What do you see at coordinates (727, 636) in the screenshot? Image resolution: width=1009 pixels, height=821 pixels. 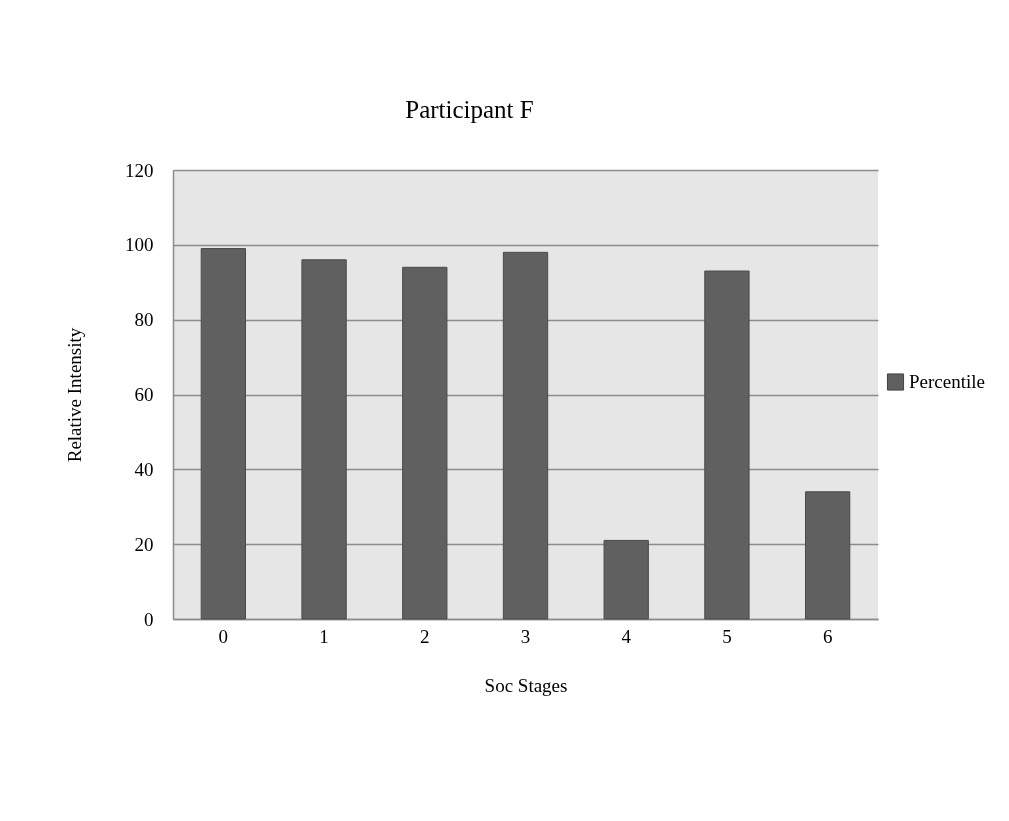 I see `x-tick-label: 5` at bounding box center [727, 636].